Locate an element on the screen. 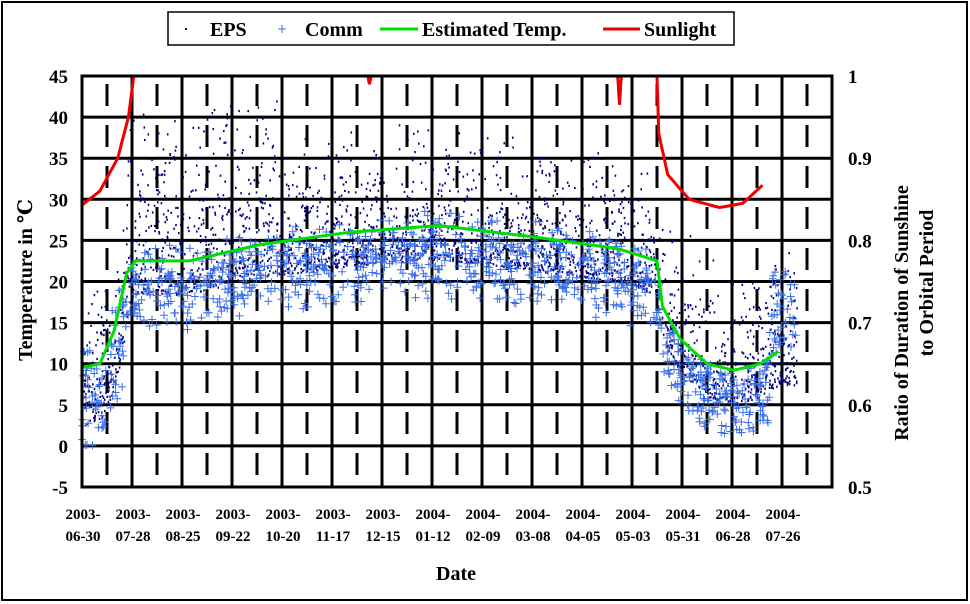 The width and height of the screenshot is (970, 604). legend-estimated-label: Estimated Temp. is located at coordinates (494, 30).